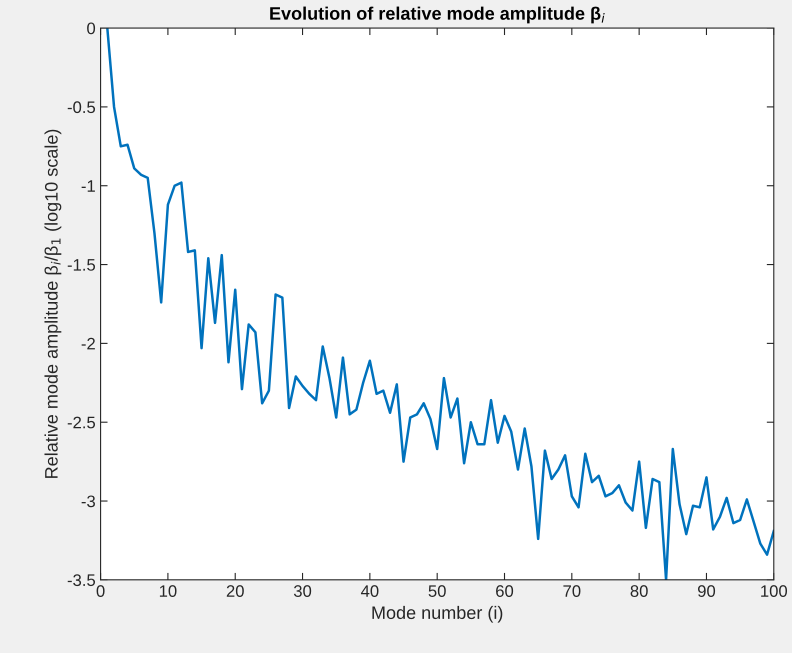 The width and height of the screenshot is (792, 653). What do you see at coordinates (707, 591) in the screenshot?
I see `x-tick-label: 90` at bounding box center [707, 591].